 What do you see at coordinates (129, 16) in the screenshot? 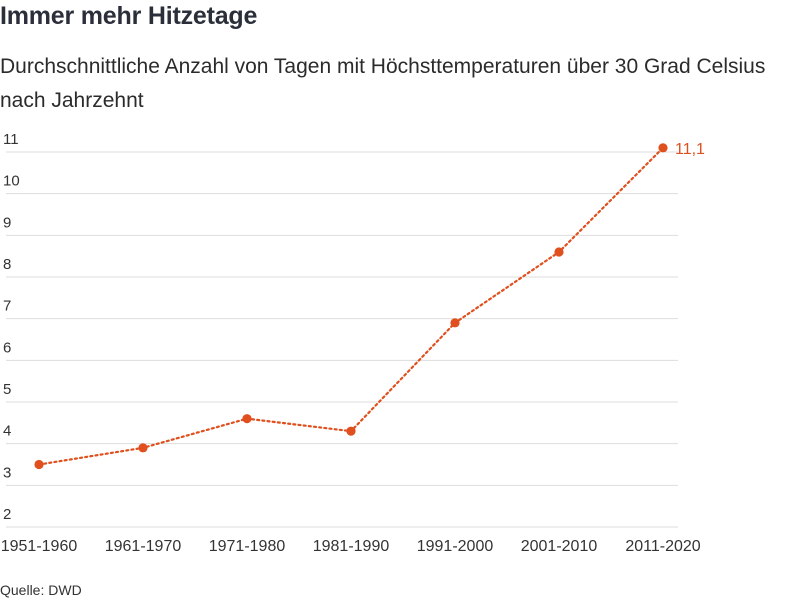
I see `chart-title: Immer mehr Hitzetage` at bounding box center [129, 16].